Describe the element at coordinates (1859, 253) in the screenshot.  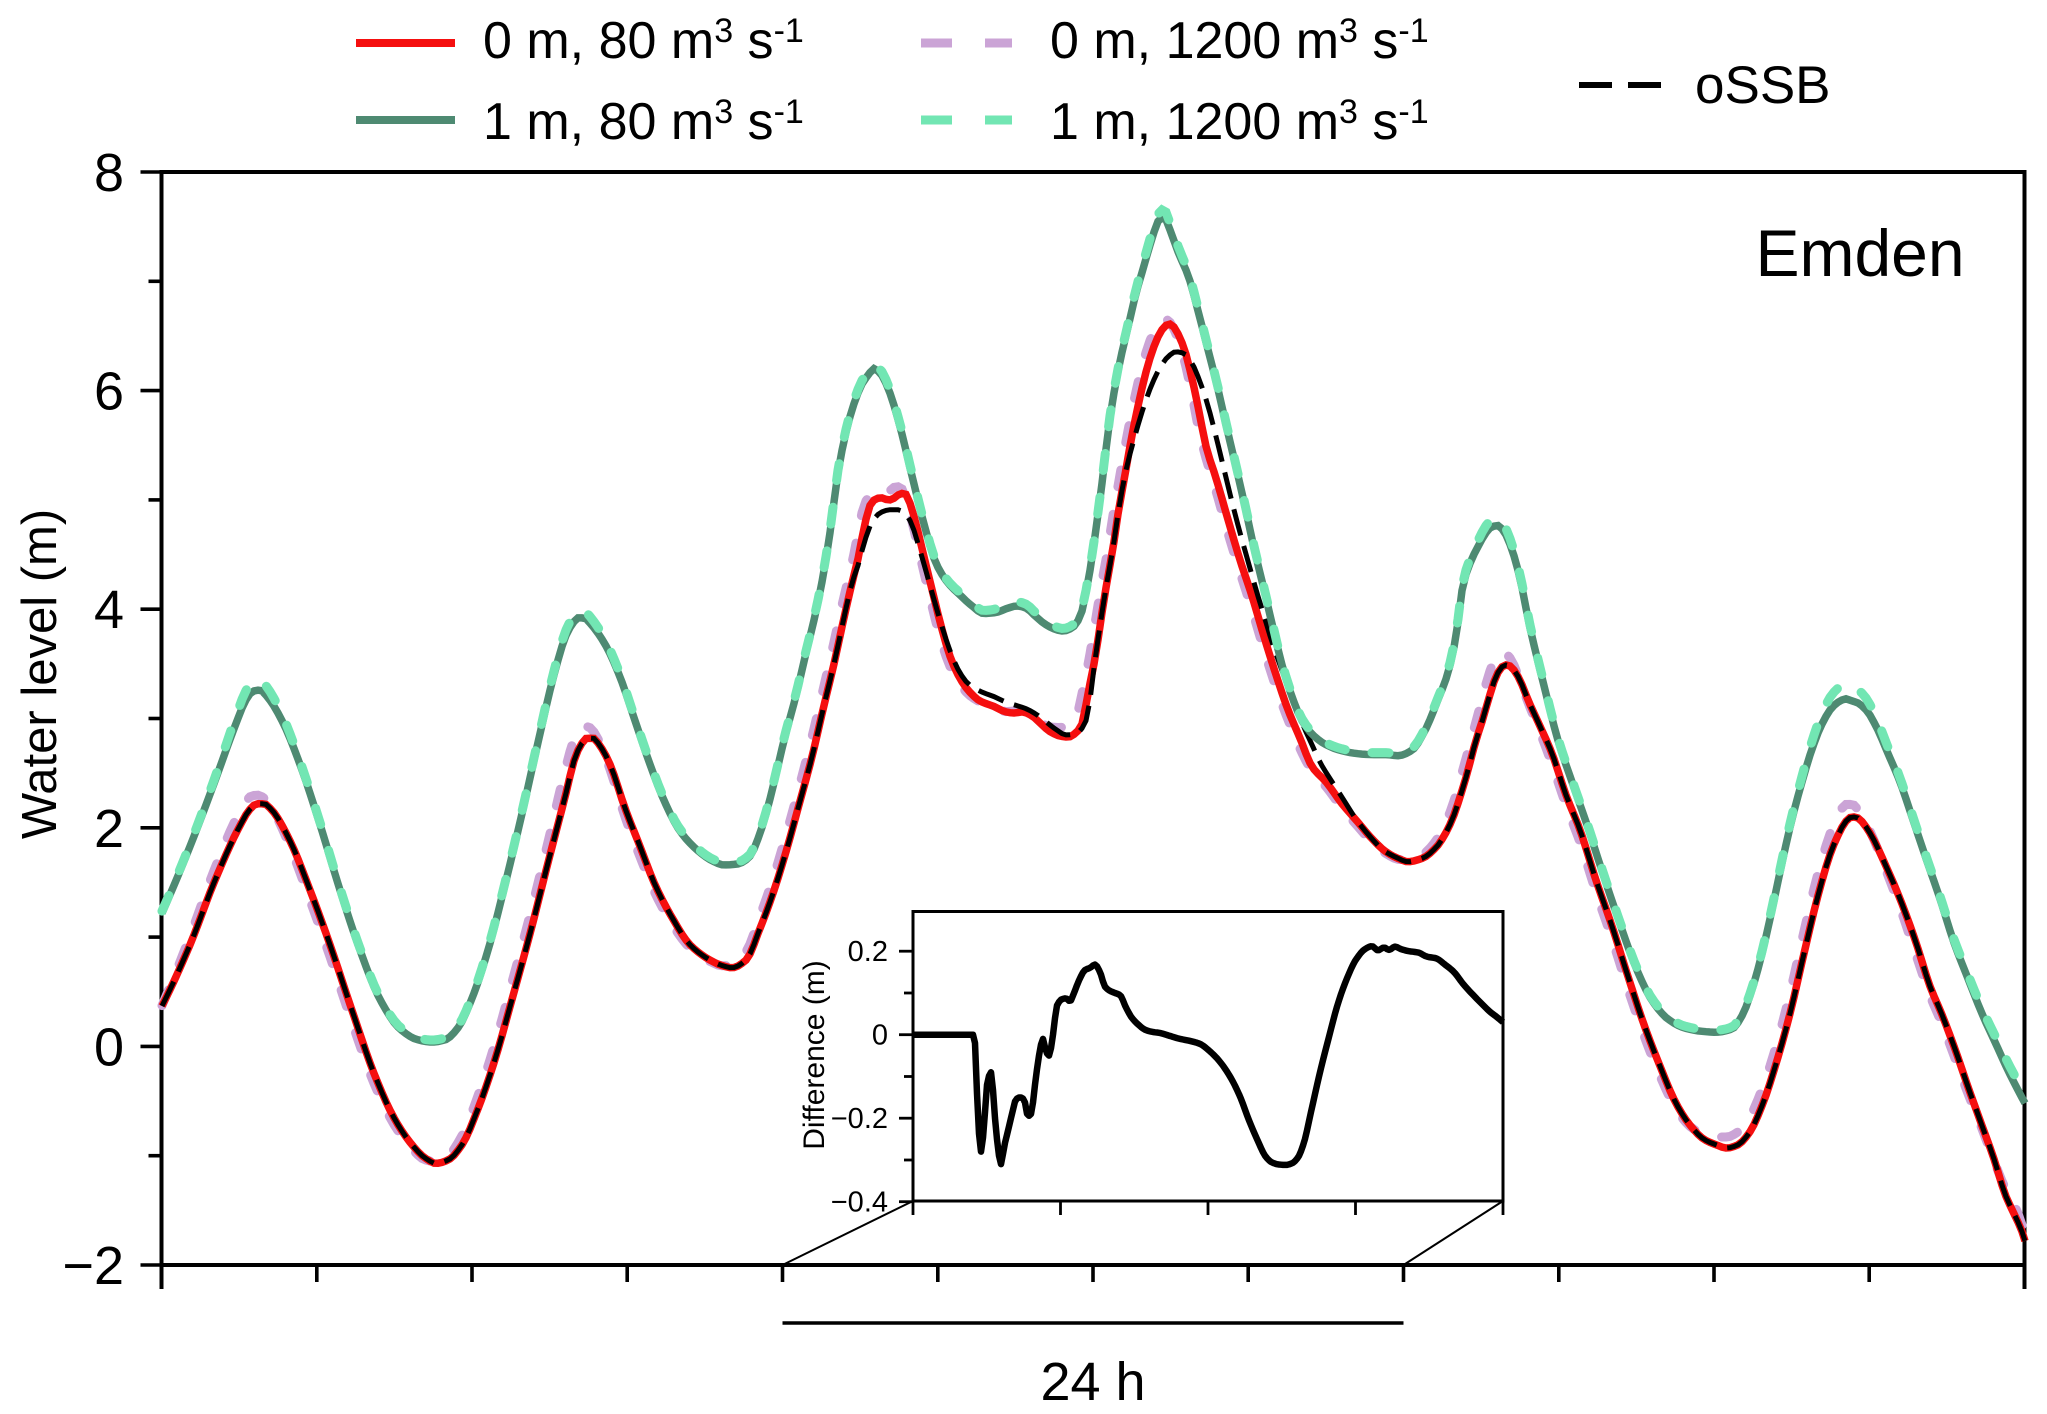
I see `svg-text: Emden` at that location.